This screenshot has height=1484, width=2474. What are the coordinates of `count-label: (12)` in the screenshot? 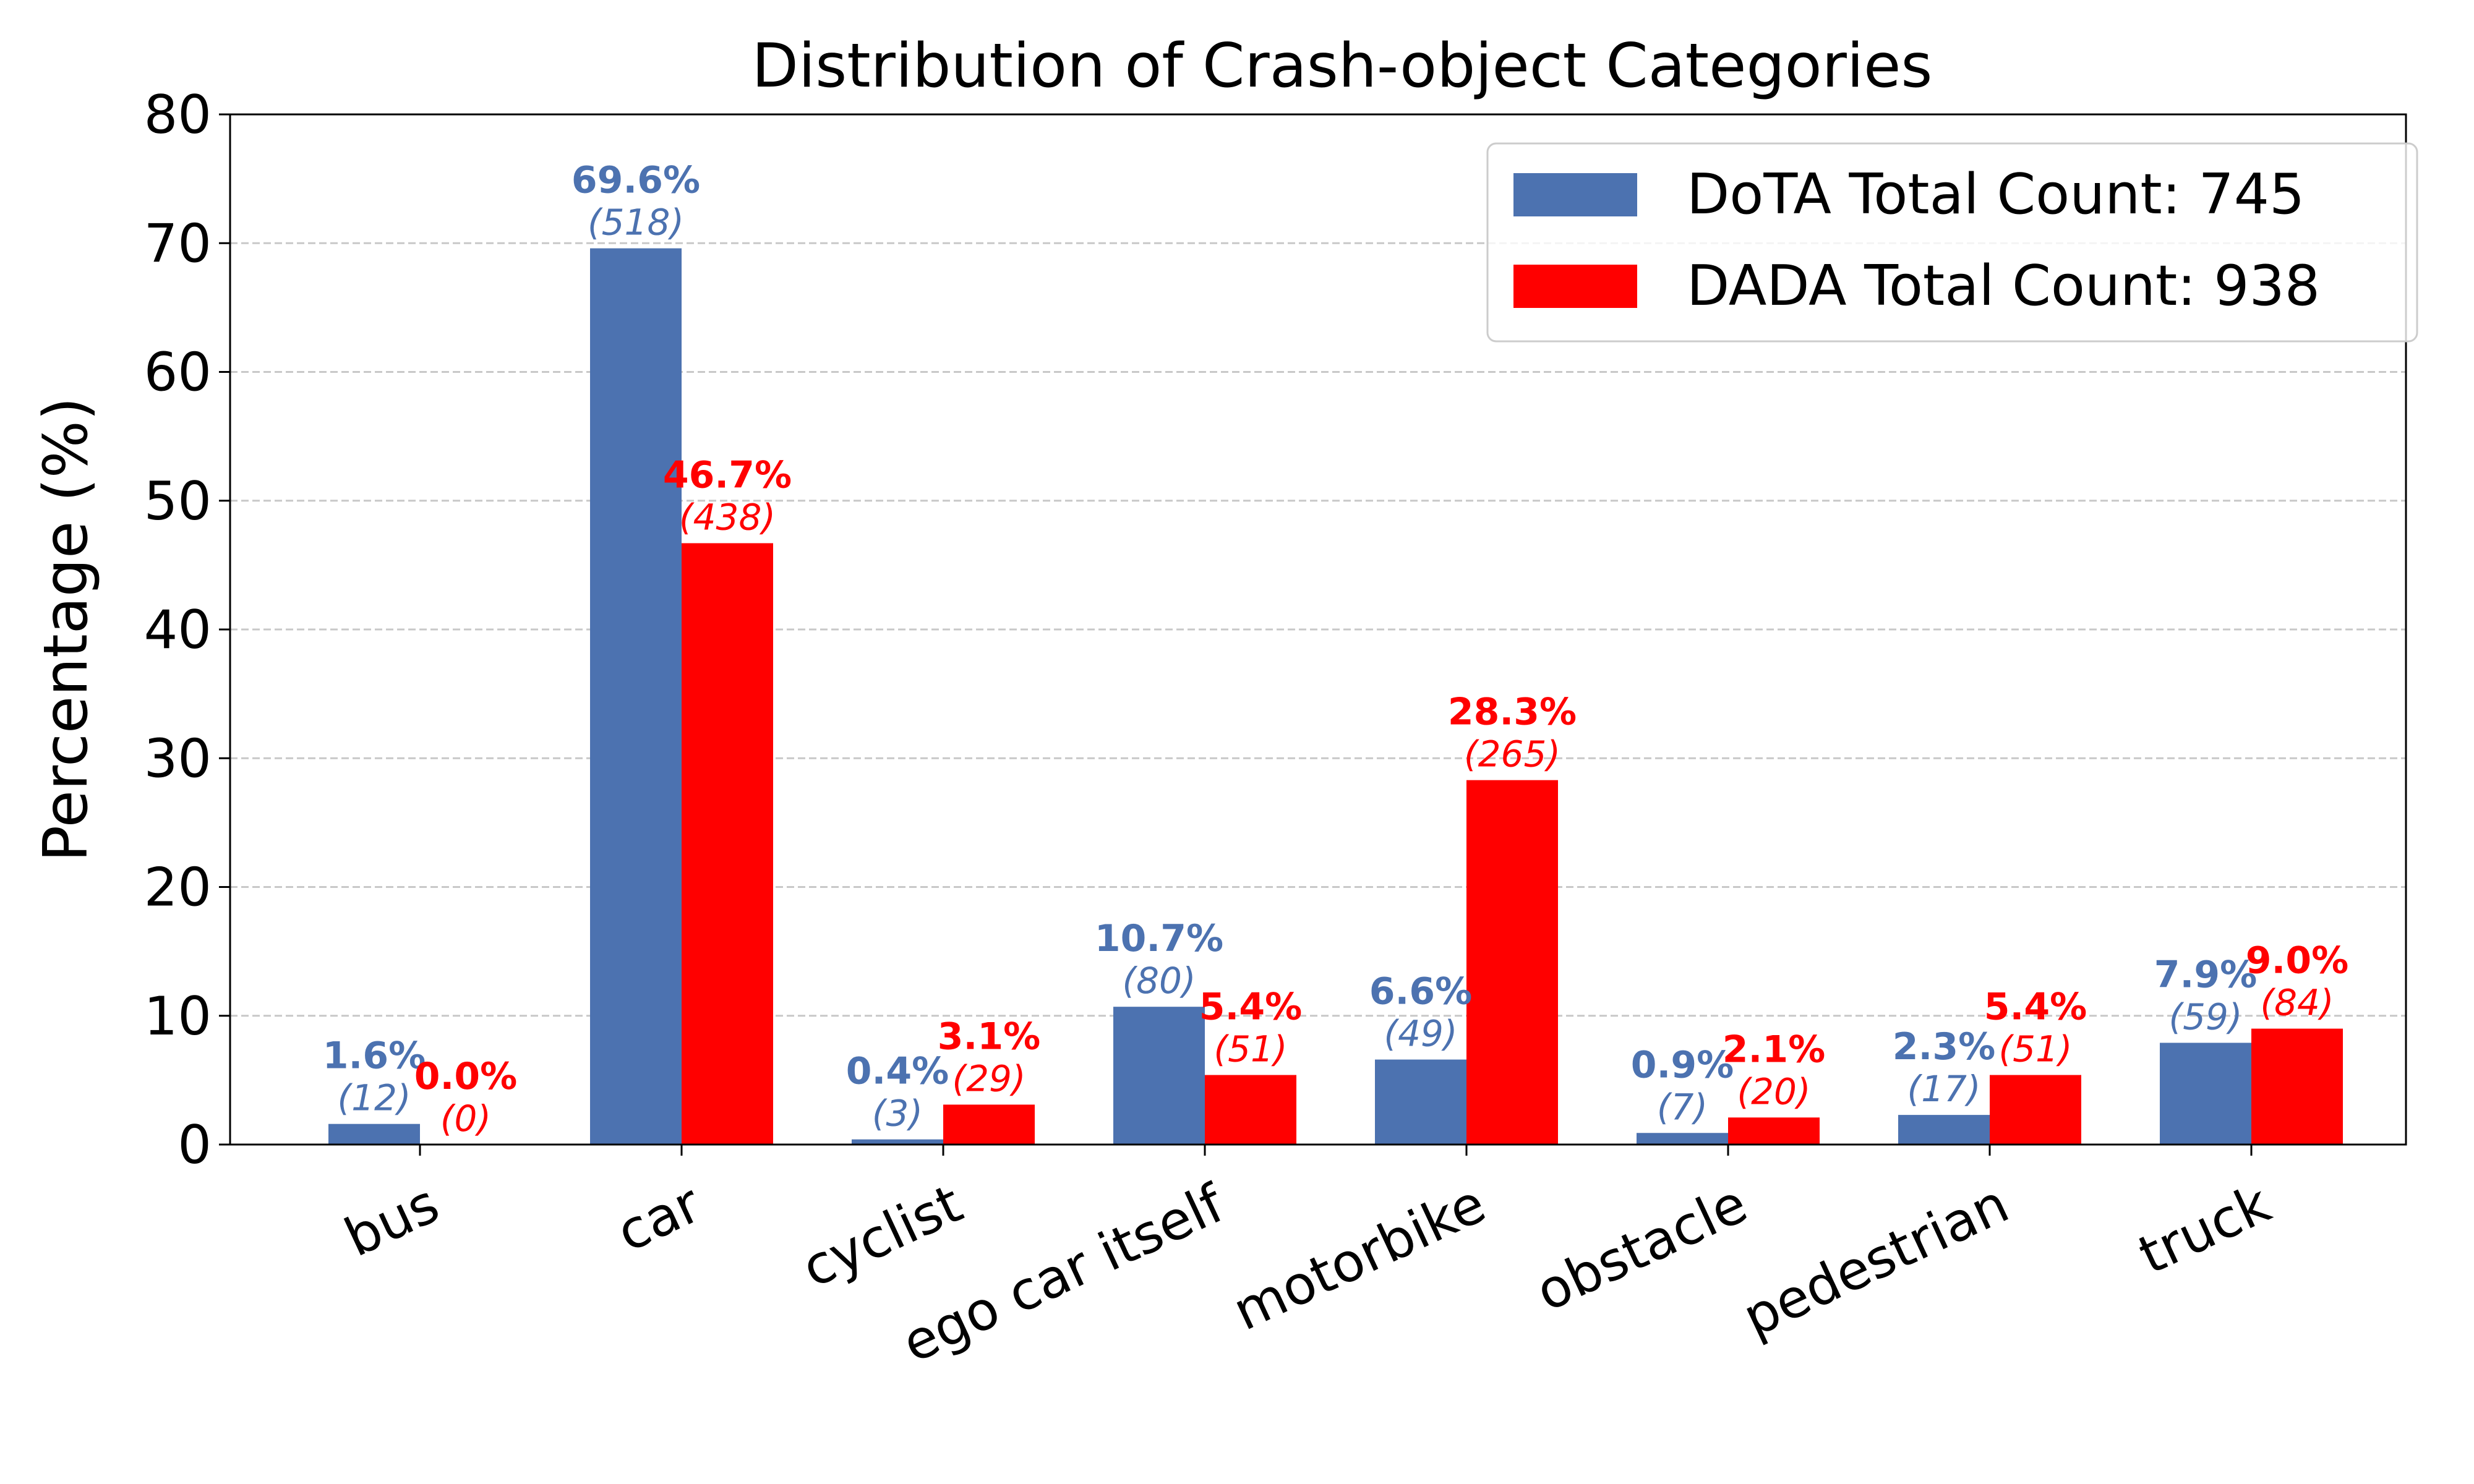 It's located at (374, 1098).